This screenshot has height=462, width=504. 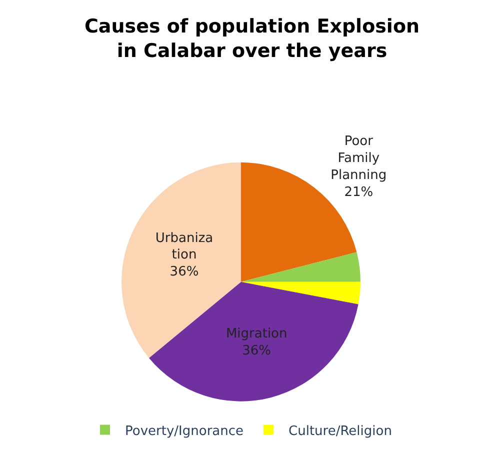 What do you see at coordinates (359, 192) in the screenshot?
I see `data-label: 21%` at bounding box center [359, 192].